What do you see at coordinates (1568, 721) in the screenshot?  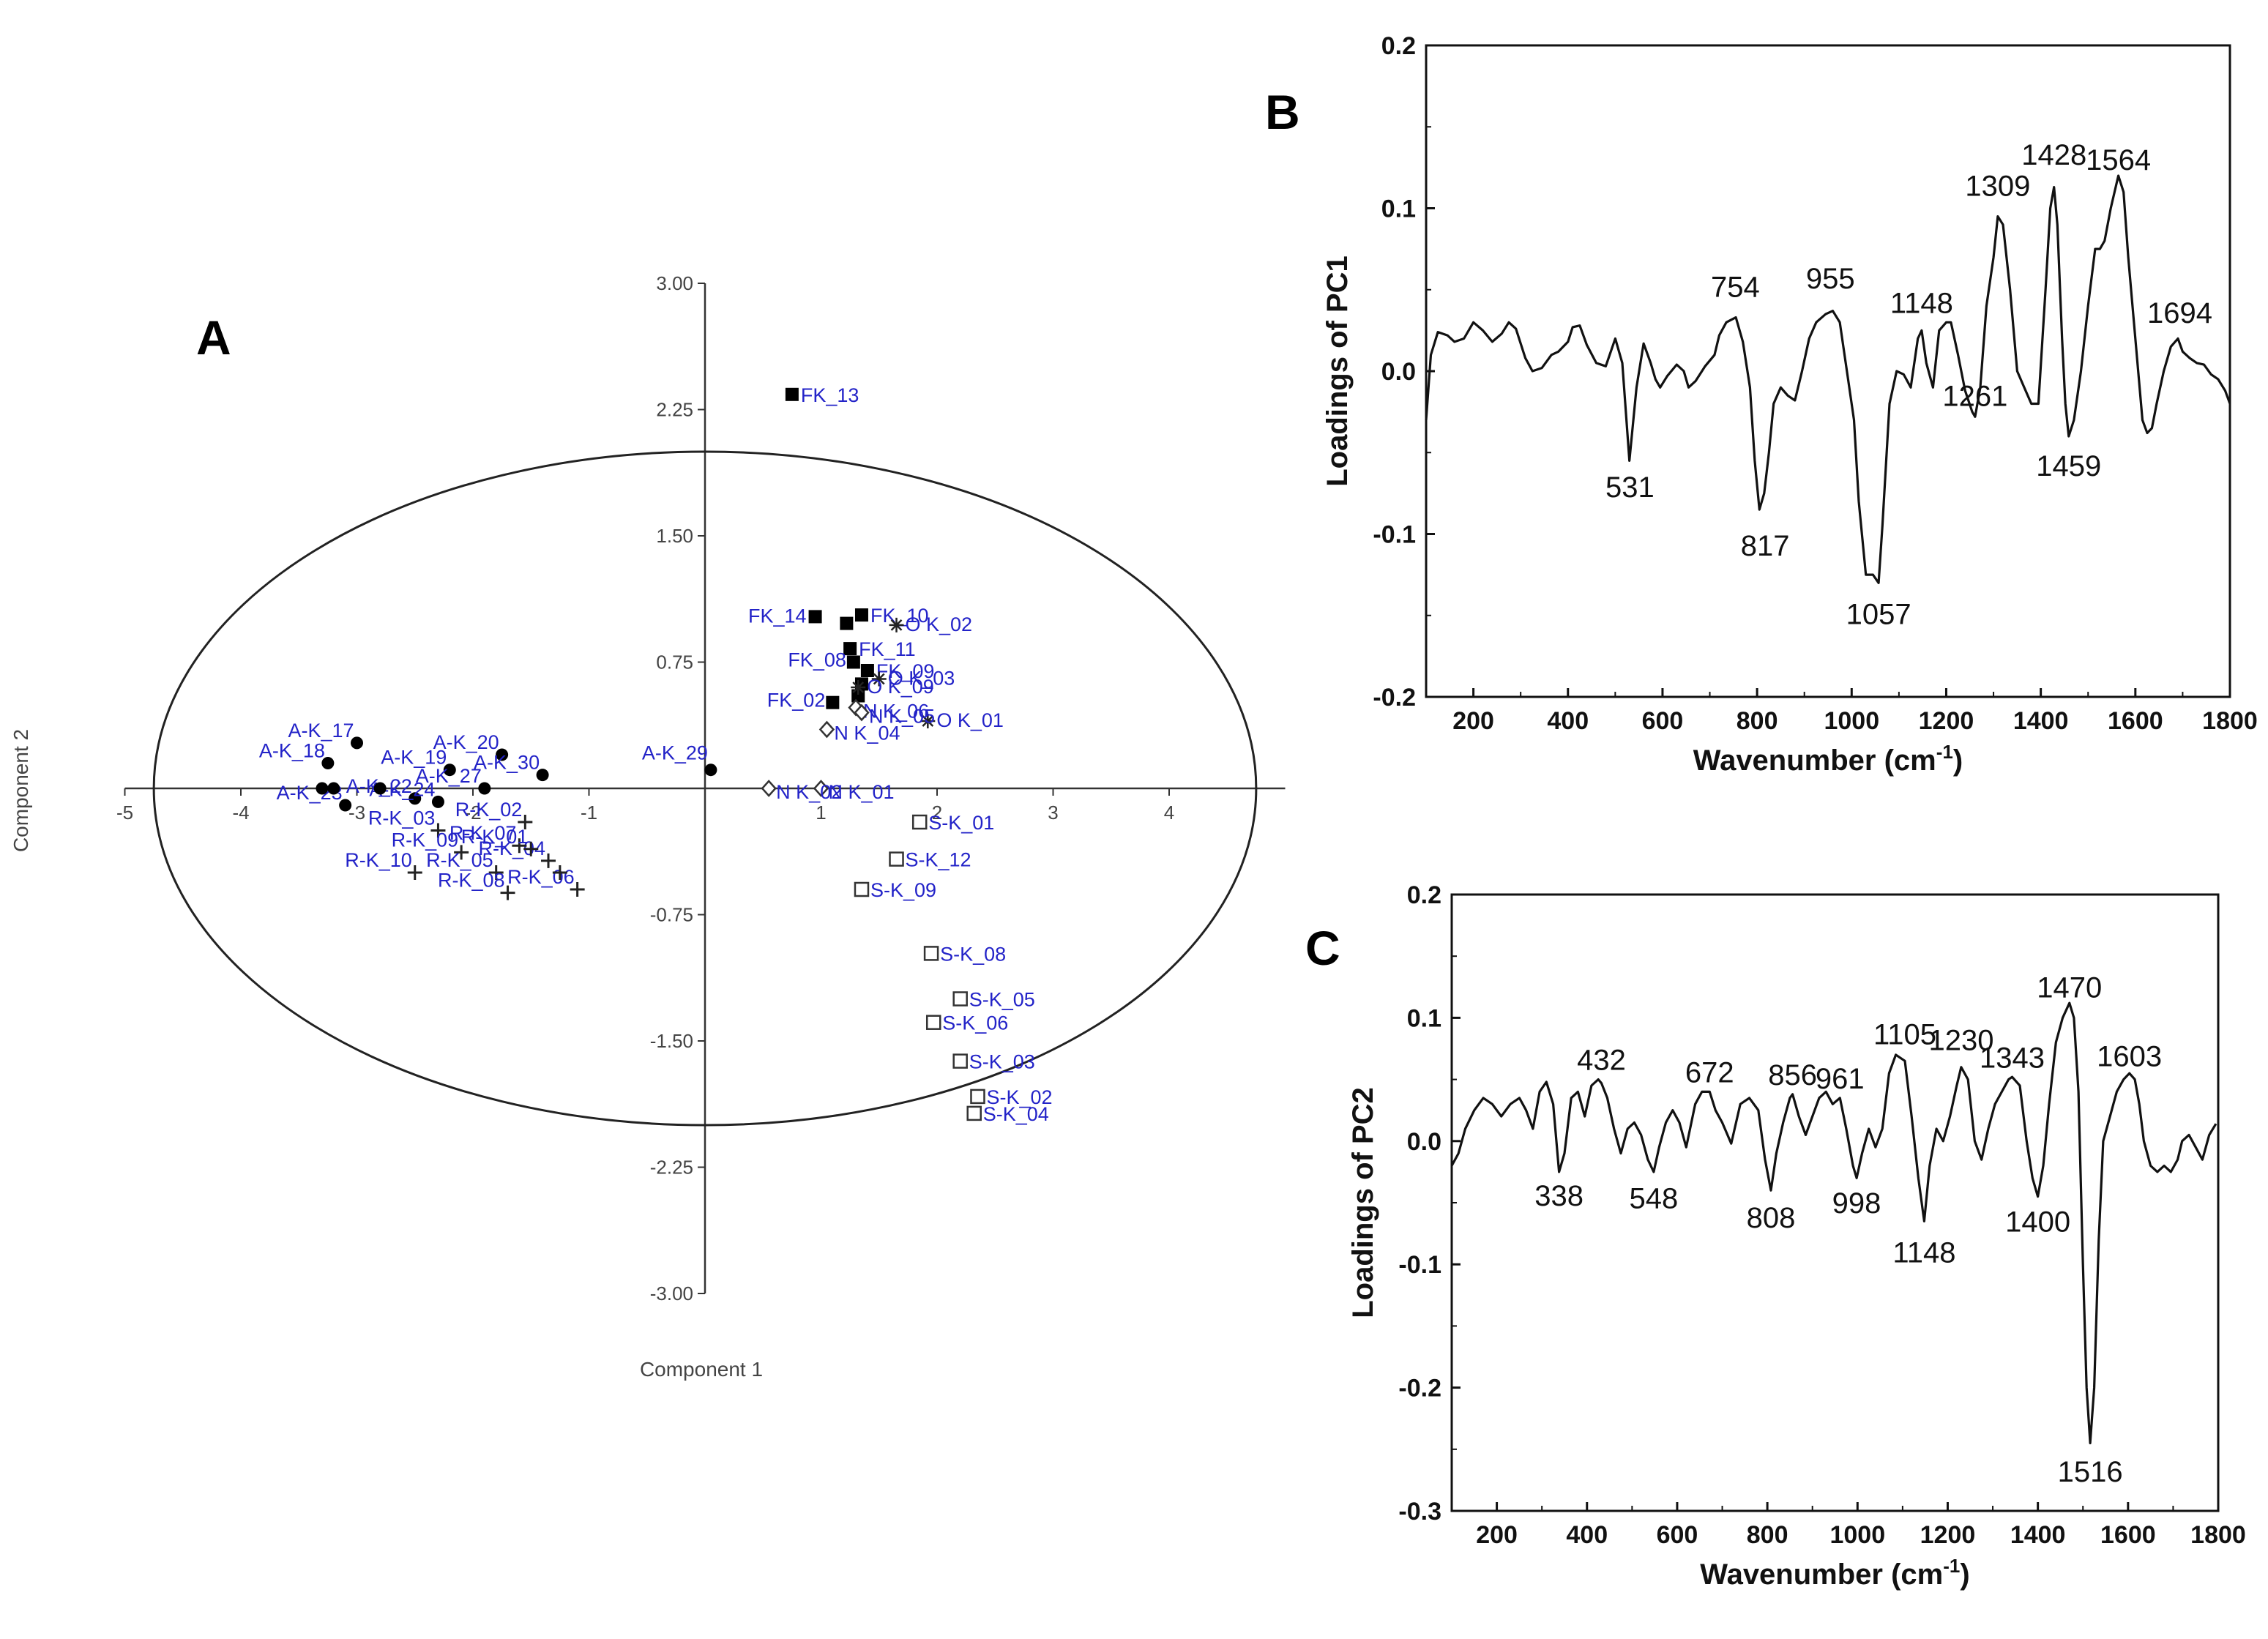 I see `x-tick-label: 400` at bounding box center [1568, 721].